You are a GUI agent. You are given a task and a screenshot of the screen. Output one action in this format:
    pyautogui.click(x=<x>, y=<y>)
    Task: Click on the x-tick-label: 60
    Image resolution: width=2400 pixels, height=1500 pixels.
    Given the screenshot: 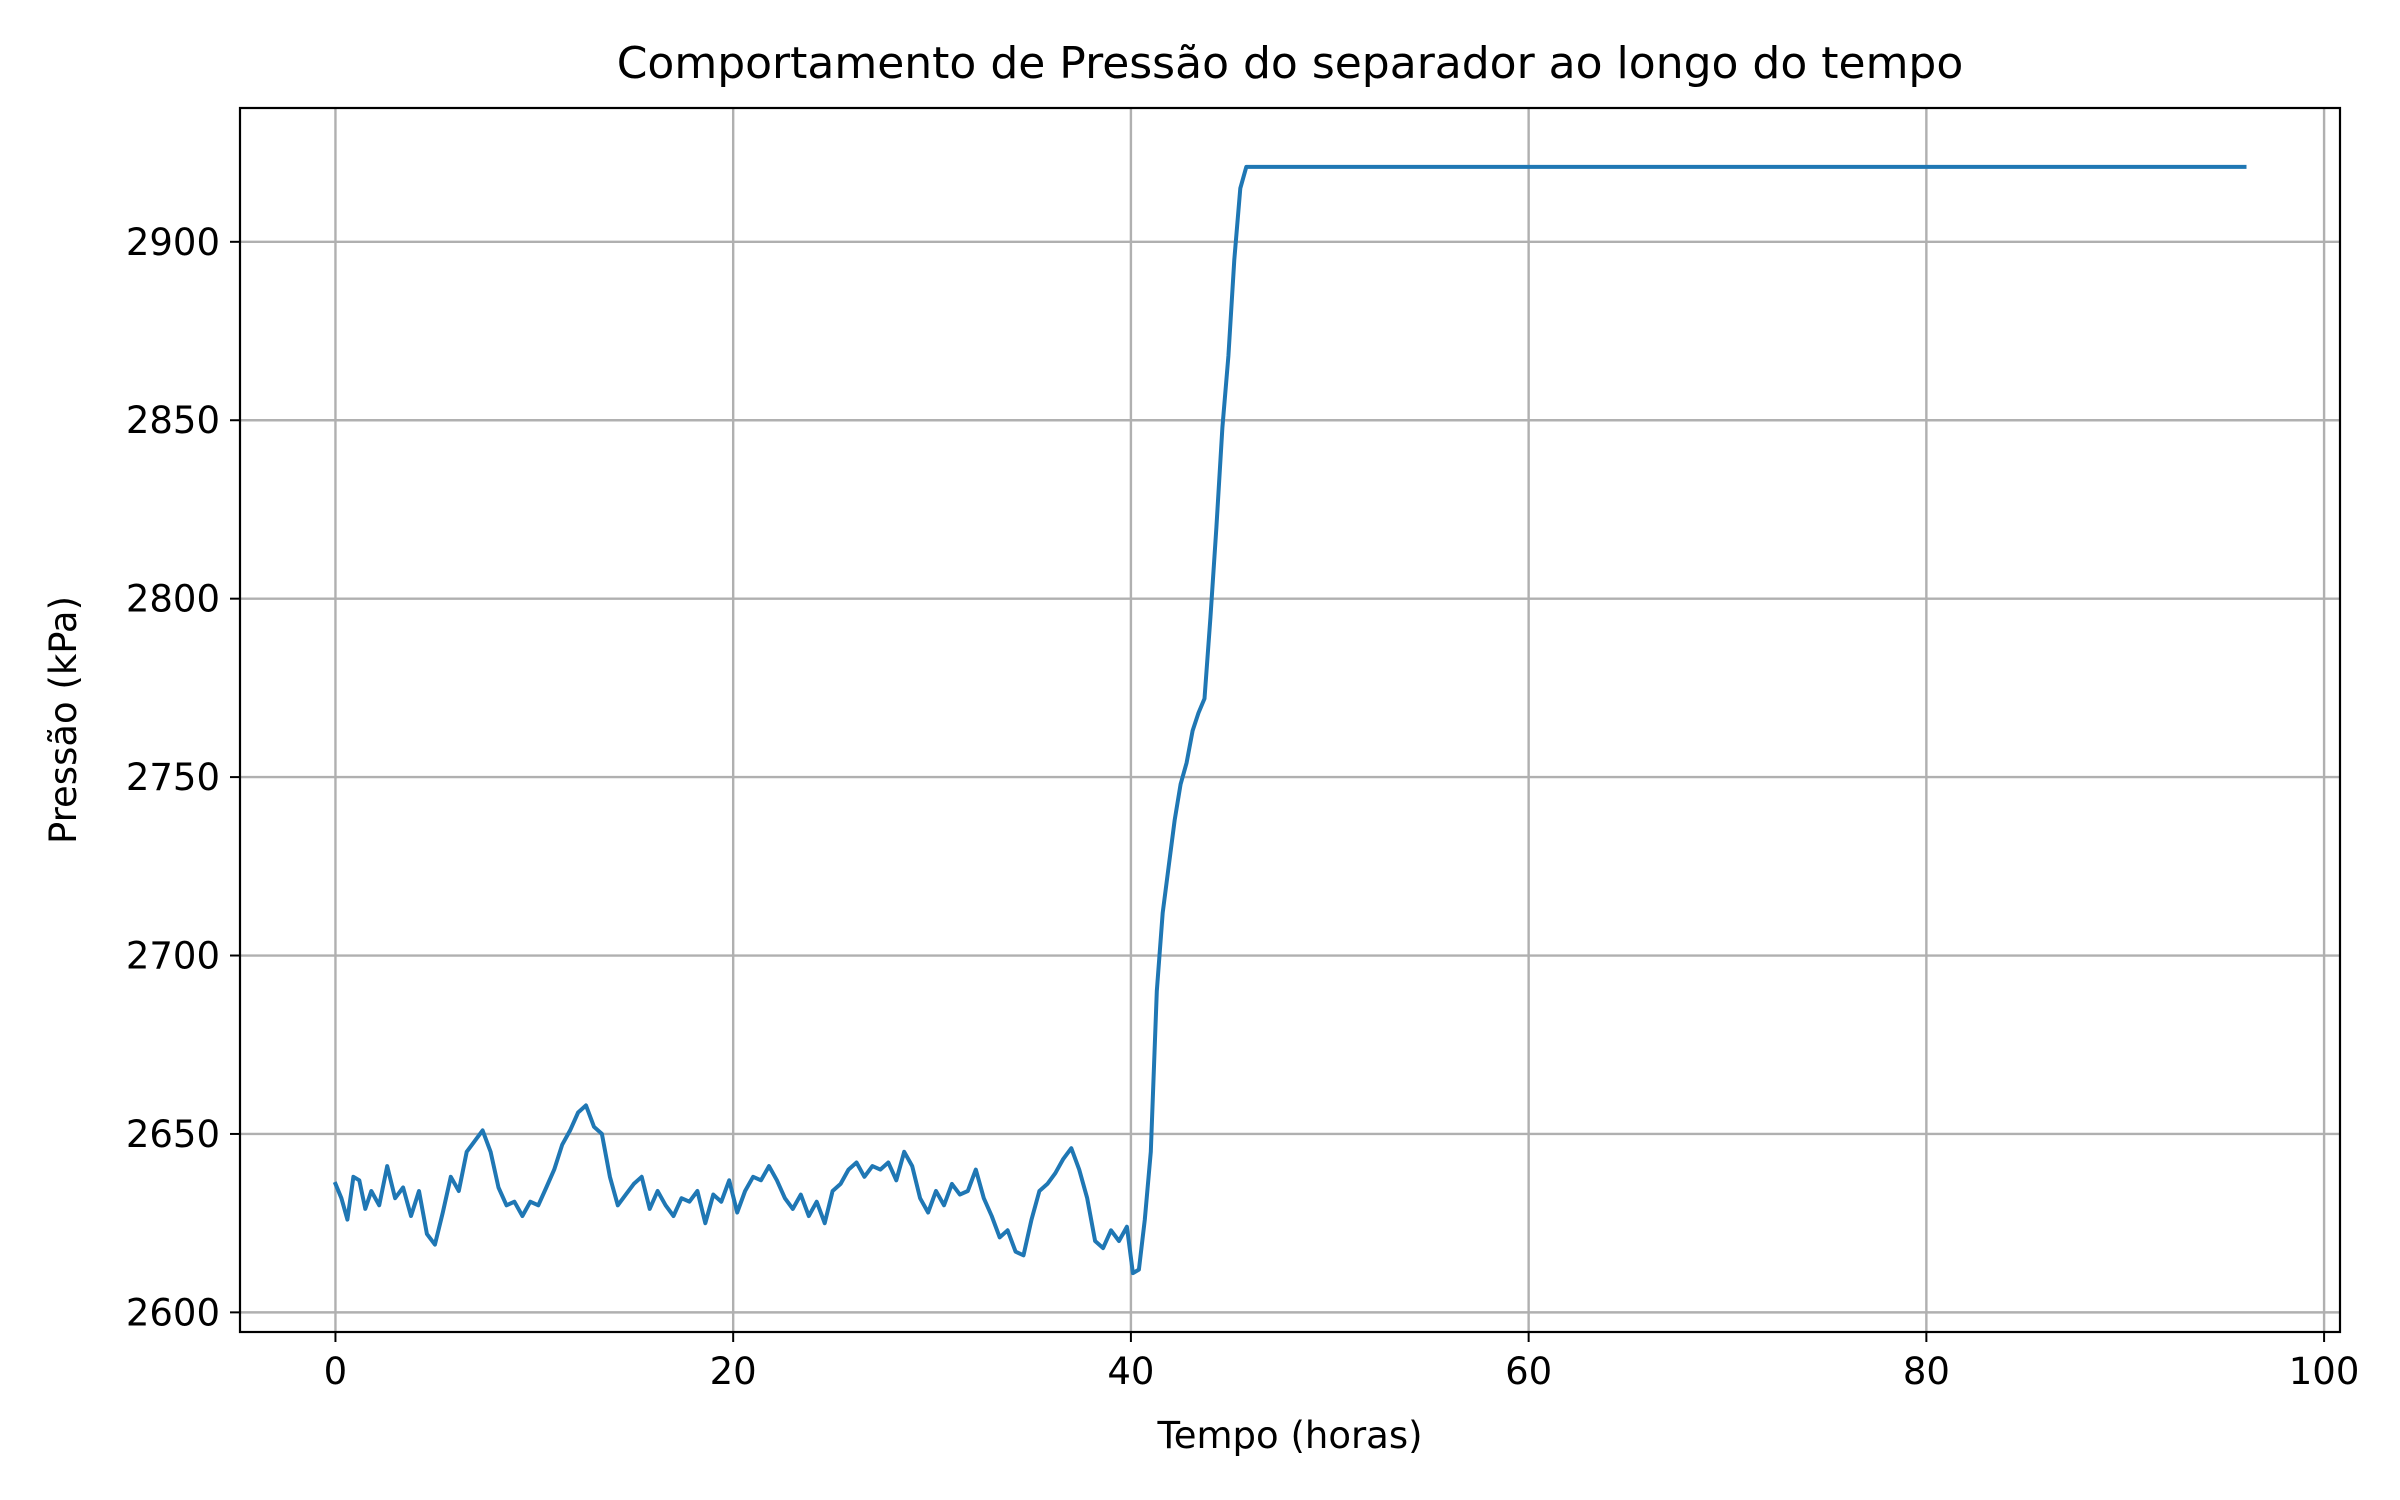 What is the action you would take?
    pyautogui.click(x=1528, y=1371)
    